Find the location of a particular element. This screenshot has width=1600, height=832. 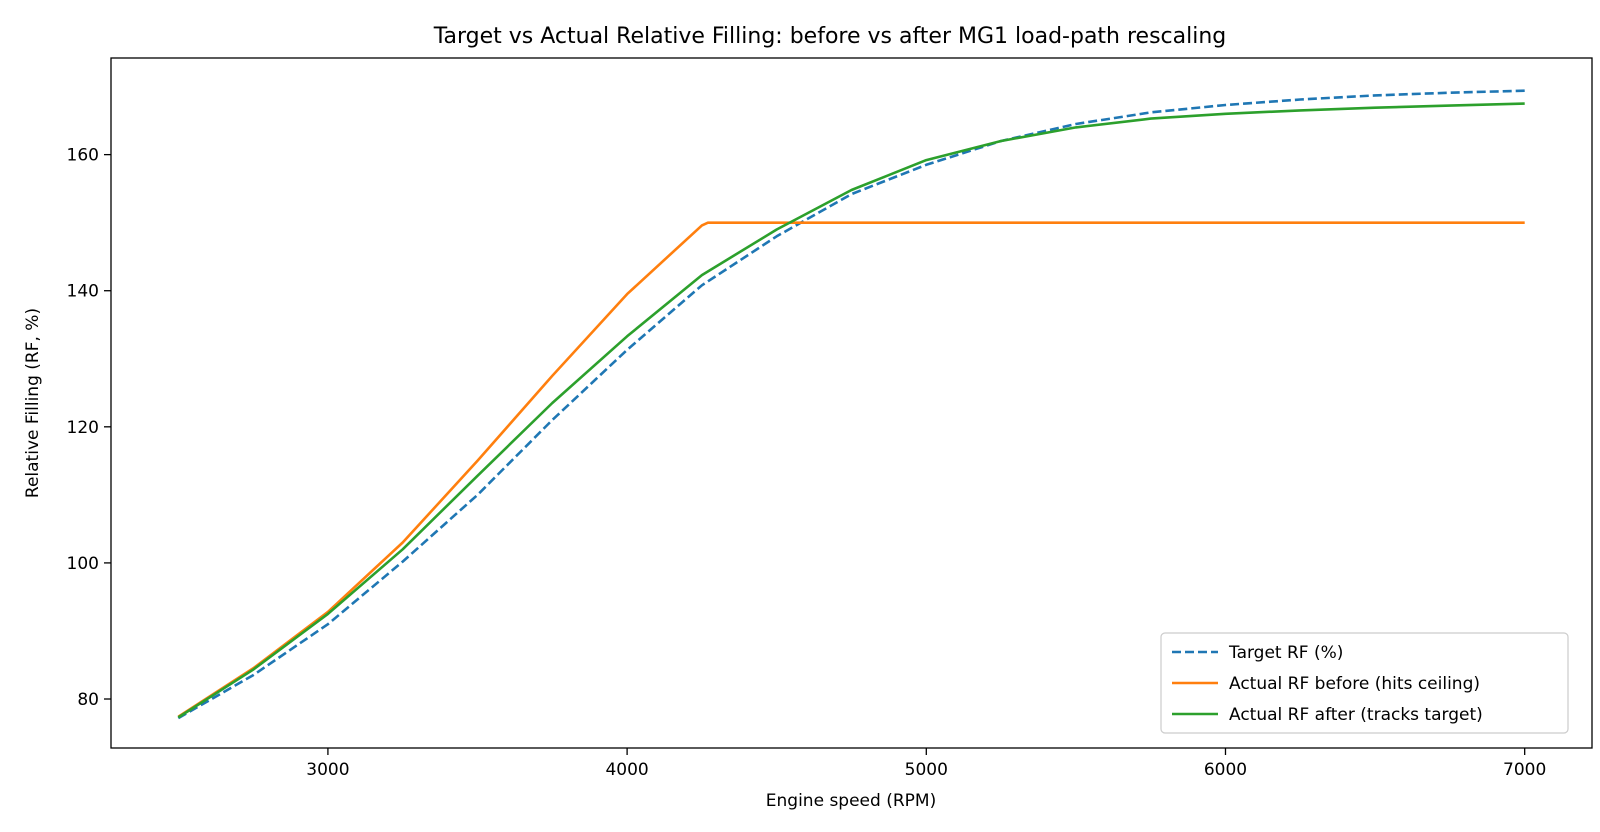

y-tick-label: 100 is located at coordinates (83, 564).